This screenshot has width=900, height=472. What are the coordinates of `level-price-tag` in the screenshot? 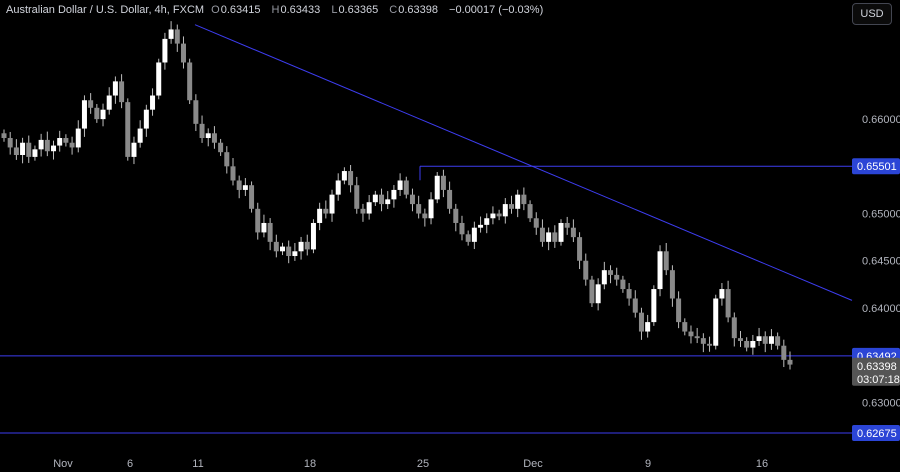 It's located at (876, 166).